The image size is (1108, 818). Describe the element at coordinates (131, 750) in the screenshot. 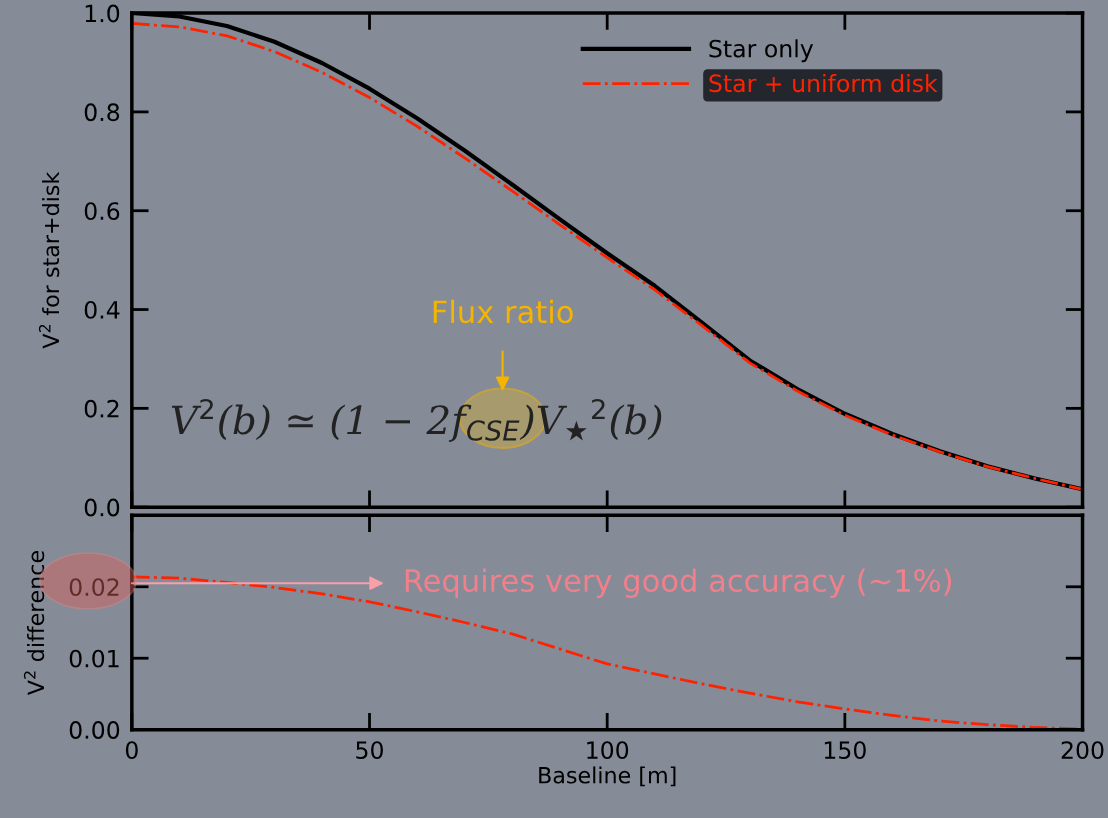

I see `x-tick-label: 0` at that location.